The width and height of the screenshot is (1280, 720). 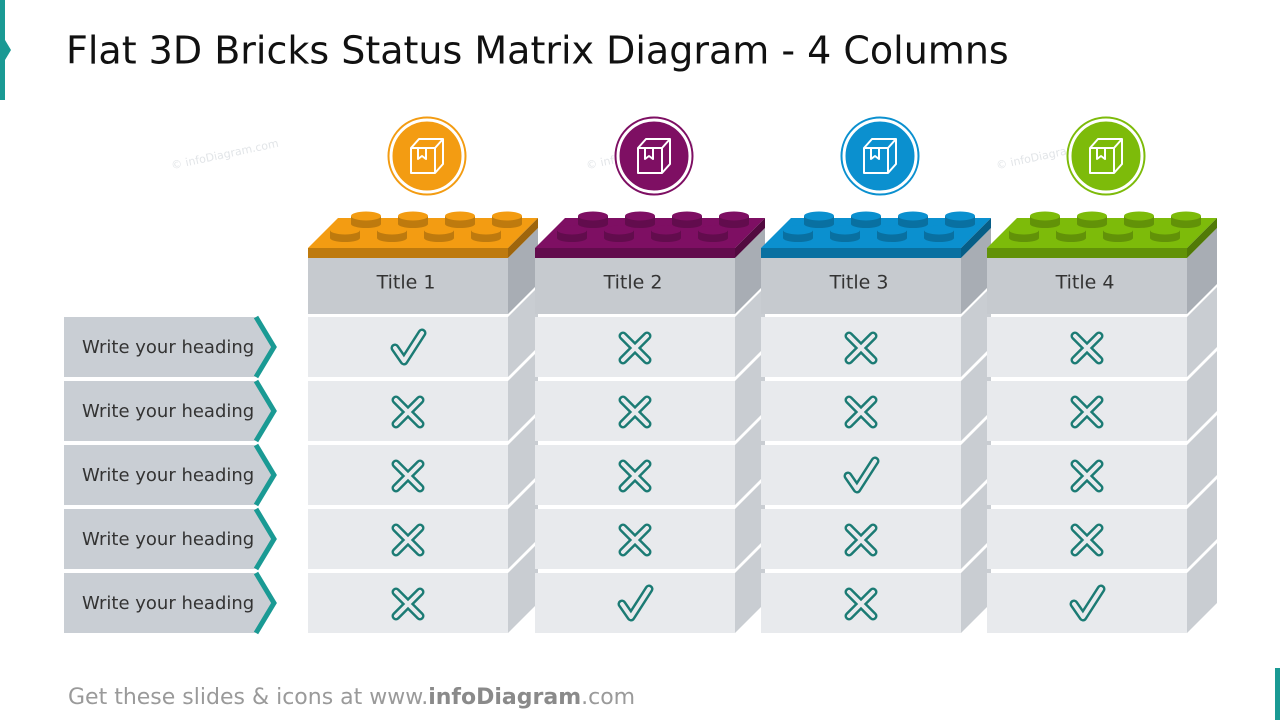 I want to click on brick-front, so click(x=408, y=253).